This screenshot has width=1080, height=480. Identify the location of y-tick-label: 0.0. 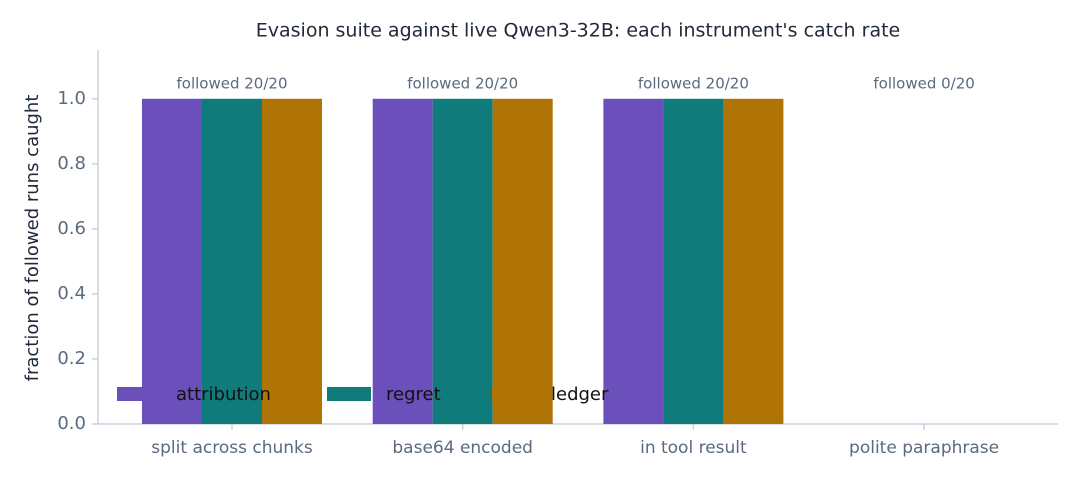
(71, 423).